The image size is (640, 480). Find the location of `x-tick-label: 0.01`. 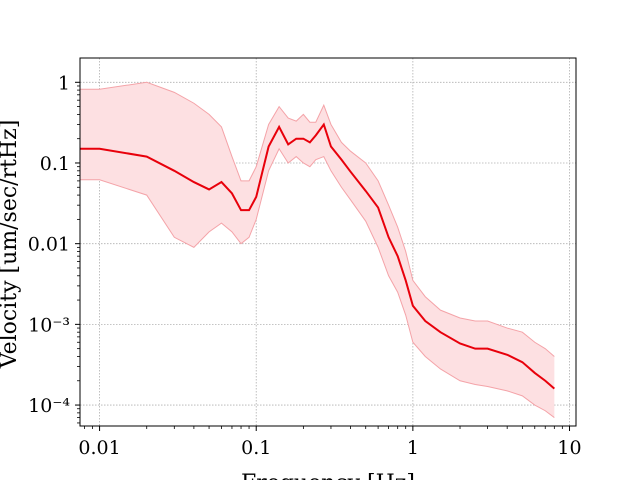

x-tick-label: 0.01 is located at coordinates (99, 448).